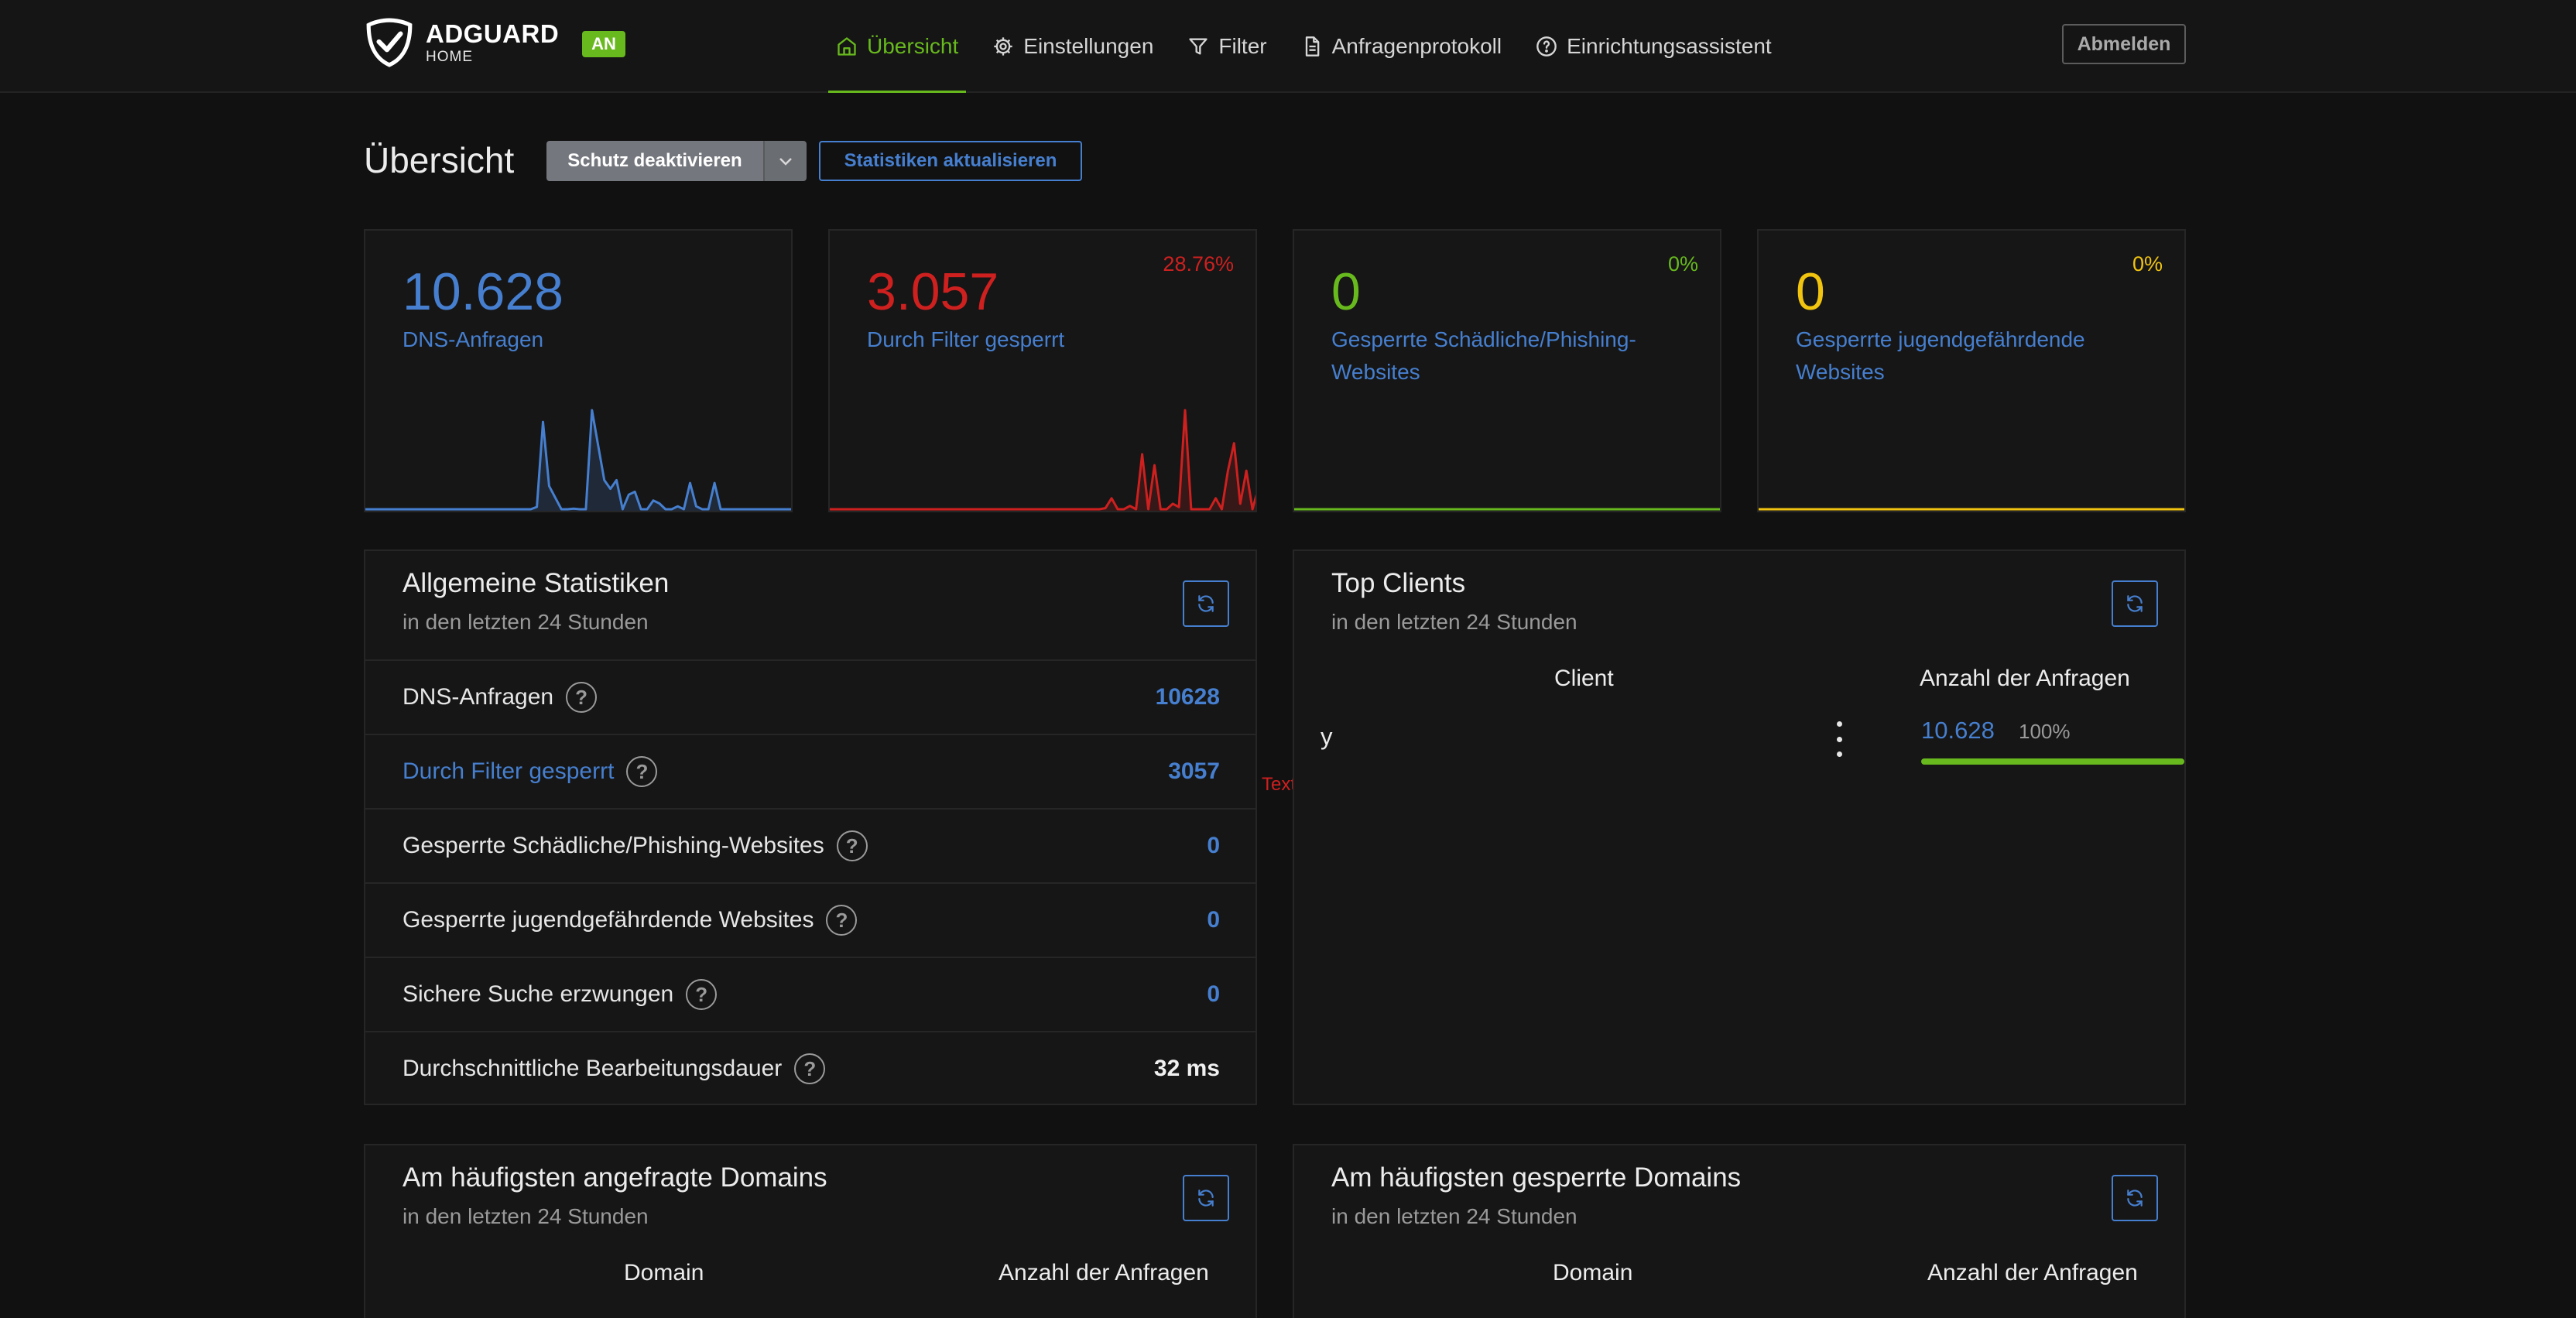  What do you see at coordinates (1398, 583) in the screenshot?
I see `panel-title: Top Clients` at bounding box center [1398, 583].